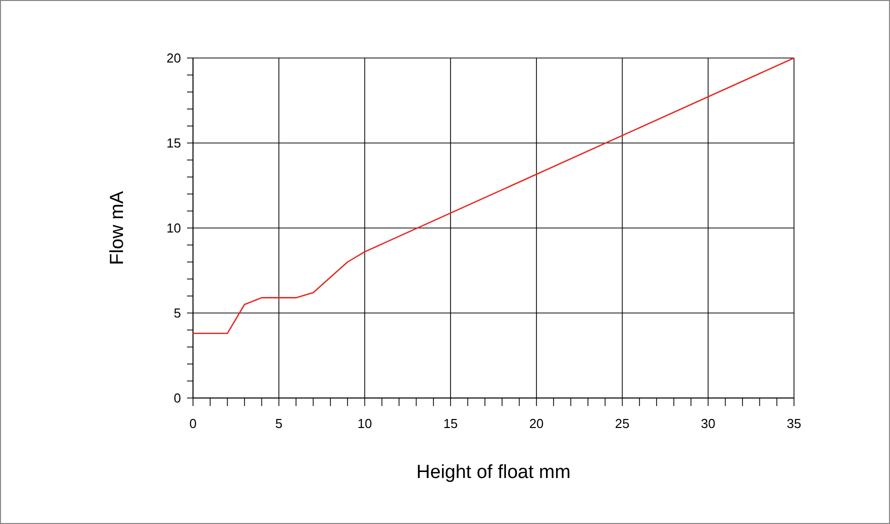 The image size is (890, 524). I want to click on y-tick-label: 20, so click(173, 58).